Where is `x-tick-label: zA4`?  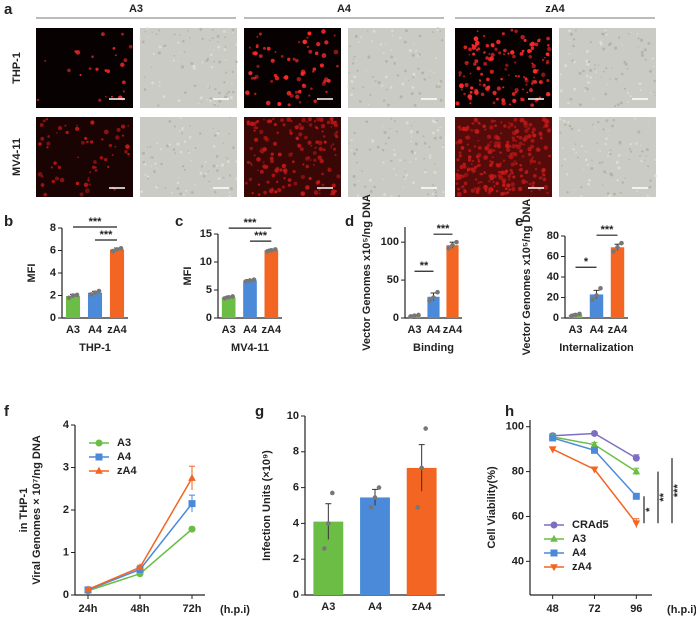
x-tick-label: zA4 is located at coordinates (618, 330).